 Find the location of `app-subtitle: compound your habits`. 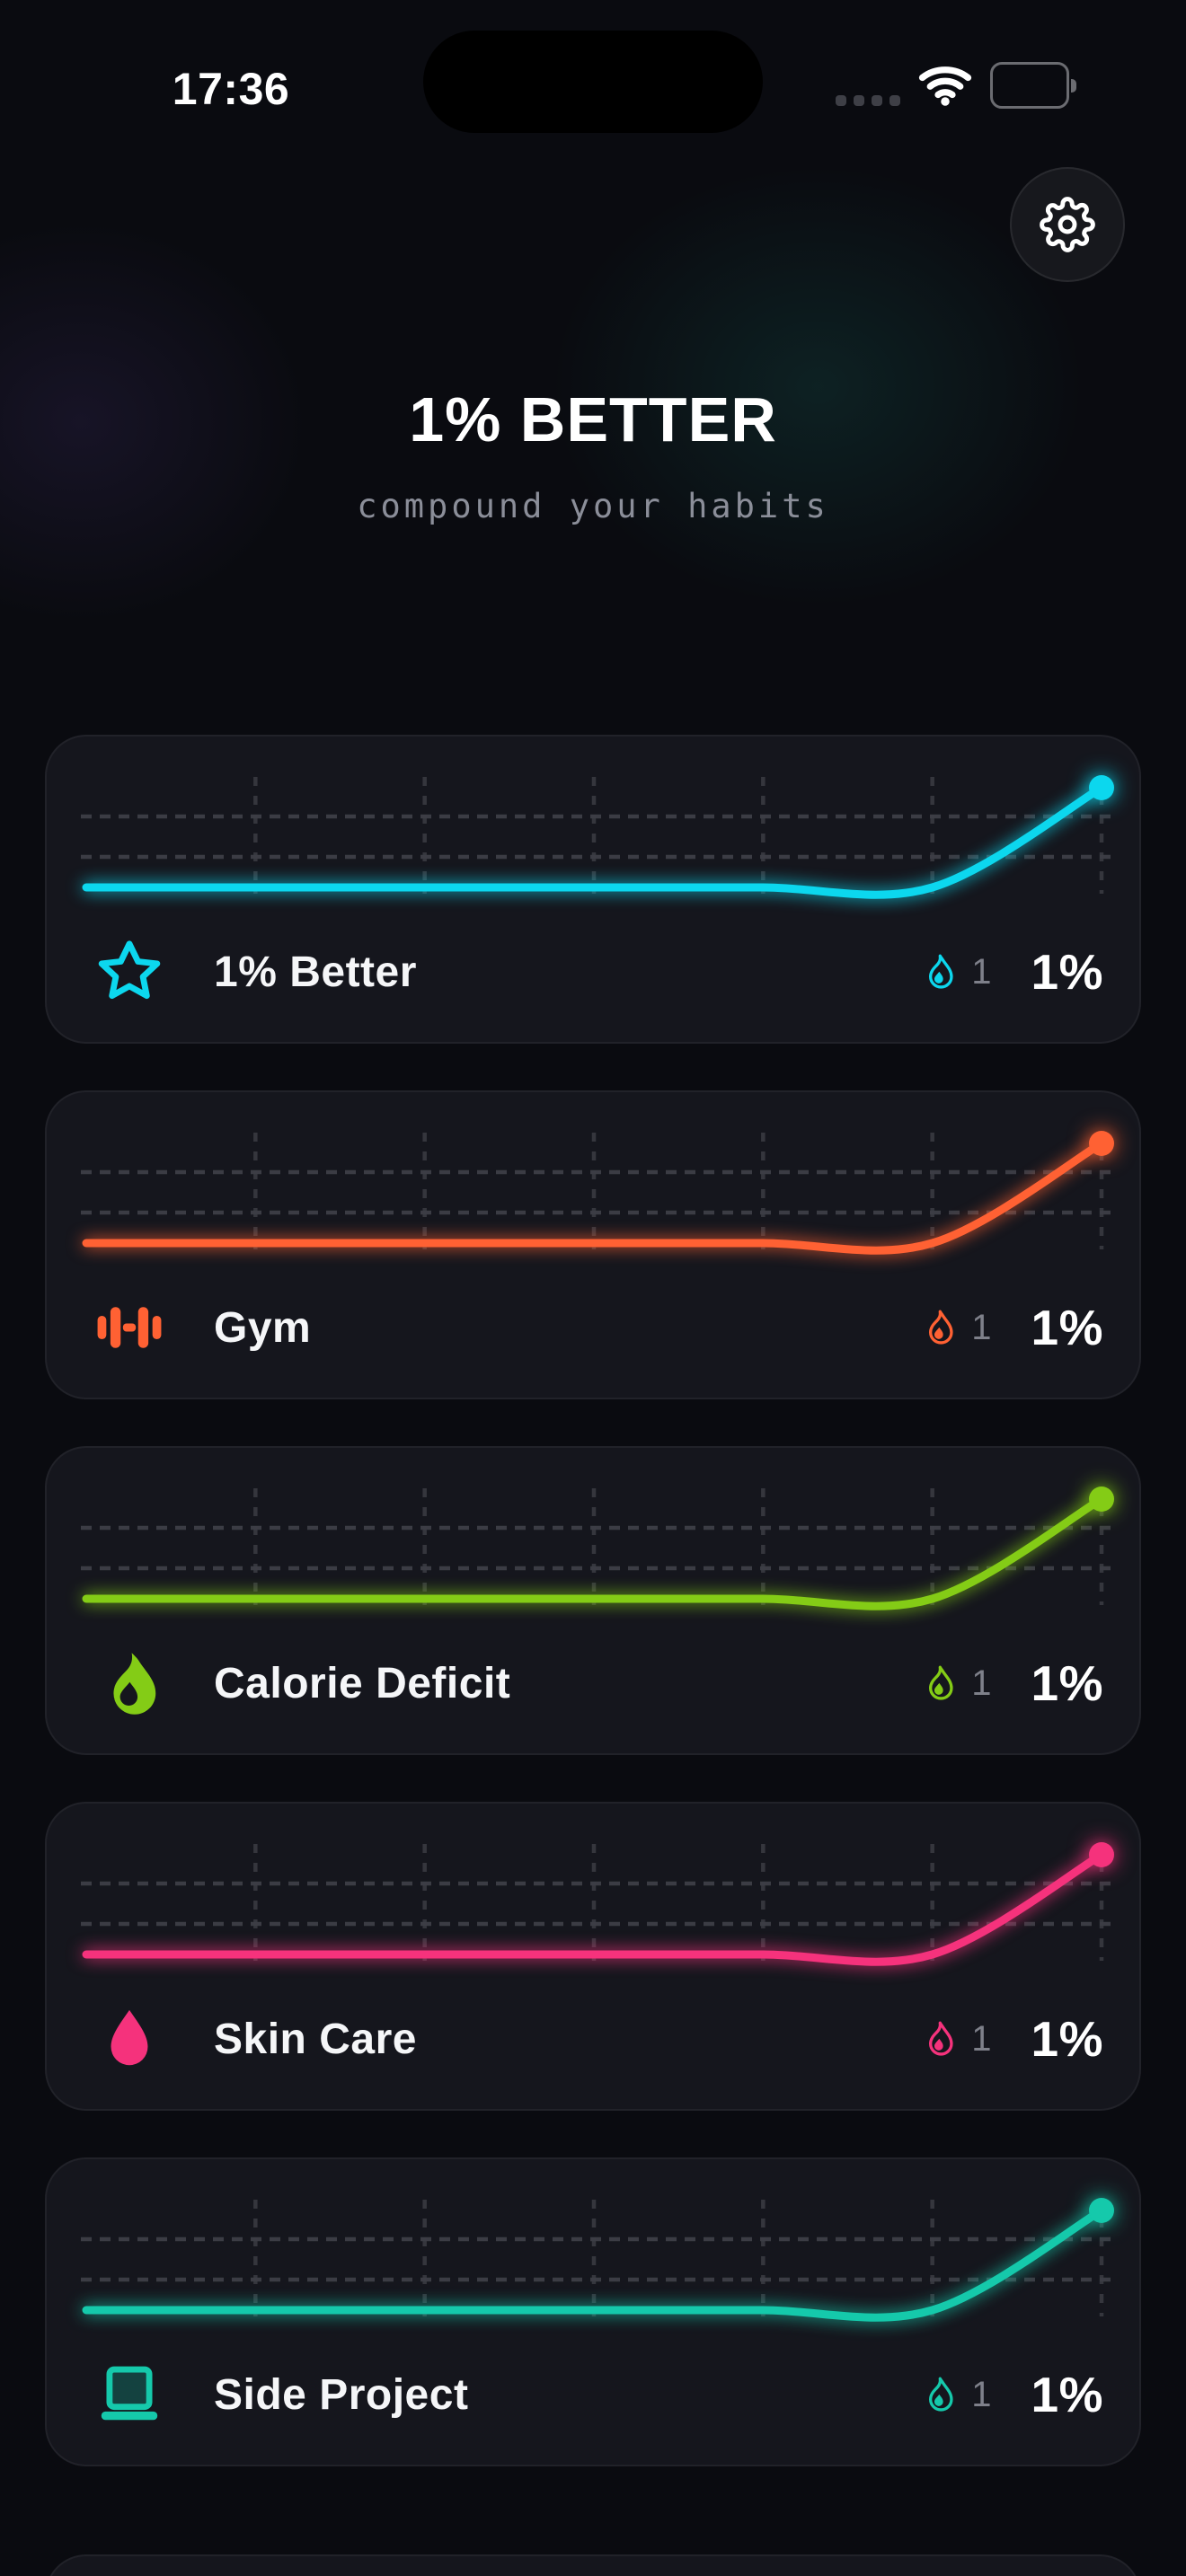

app-subtitle: compound your habits is located at coordinates (593, 506).